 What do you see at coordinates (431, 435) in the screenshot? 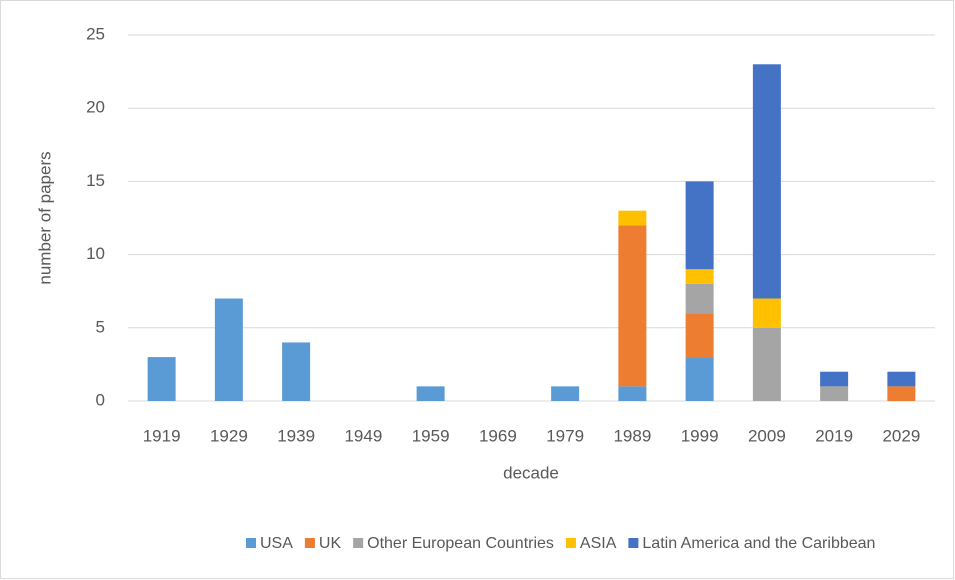
I see `x-tick-label: 1959` at bounding box center [431, 435].